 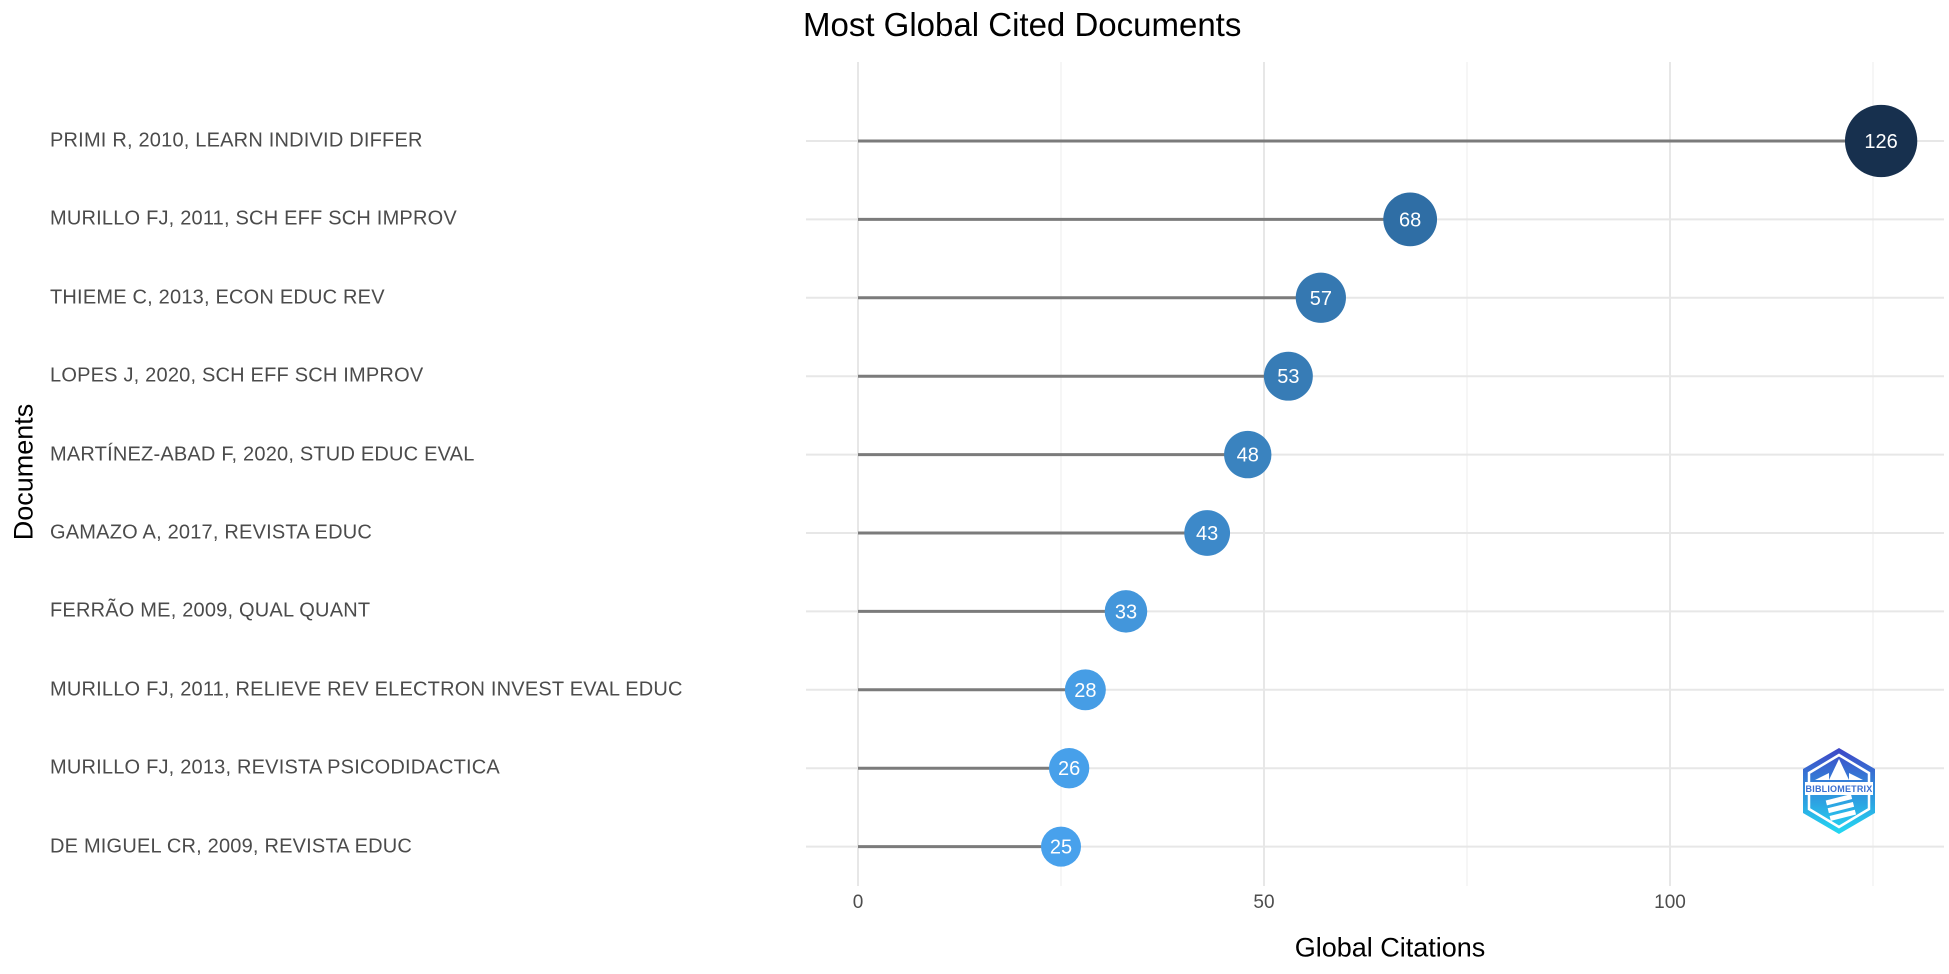 I want to click on bubble-value: 48, so click(x=1248, y=456).